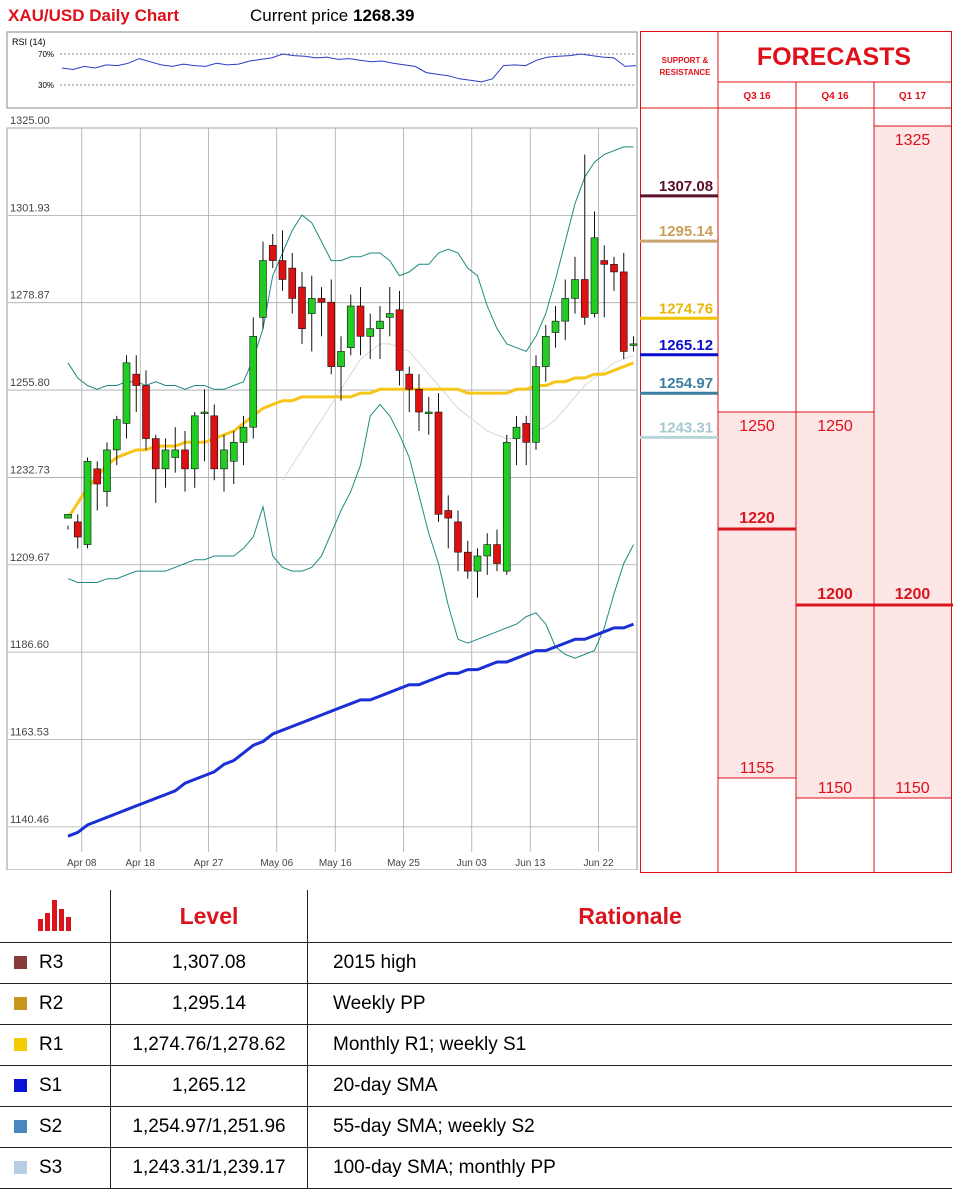  I want to click on level-value: 1,274.76/1,278.62, so click(209, 1045).